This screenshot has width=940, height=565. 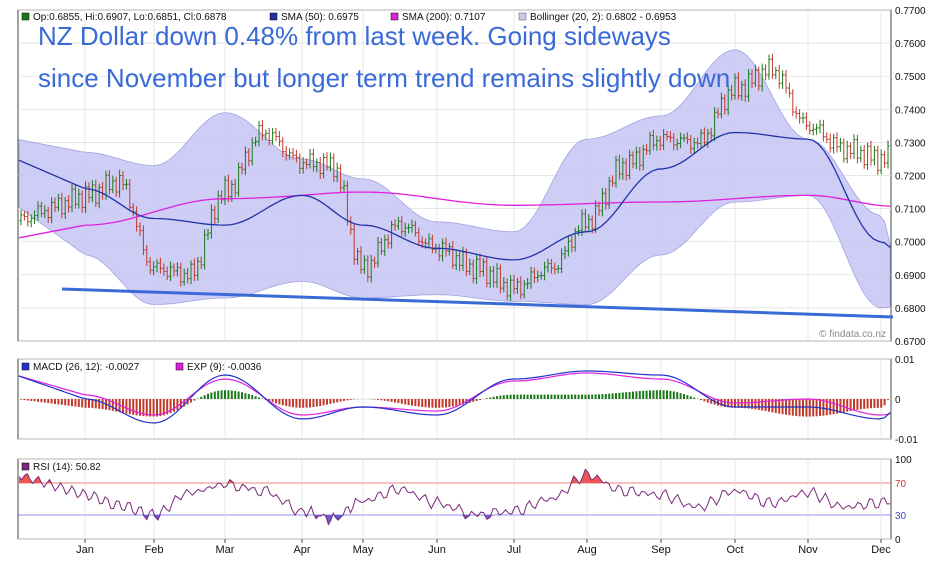 What do you see at coordinates (225, 550) in the screenshot?
I see `x-tick-label: Mar` at bounding box center [225, 550].